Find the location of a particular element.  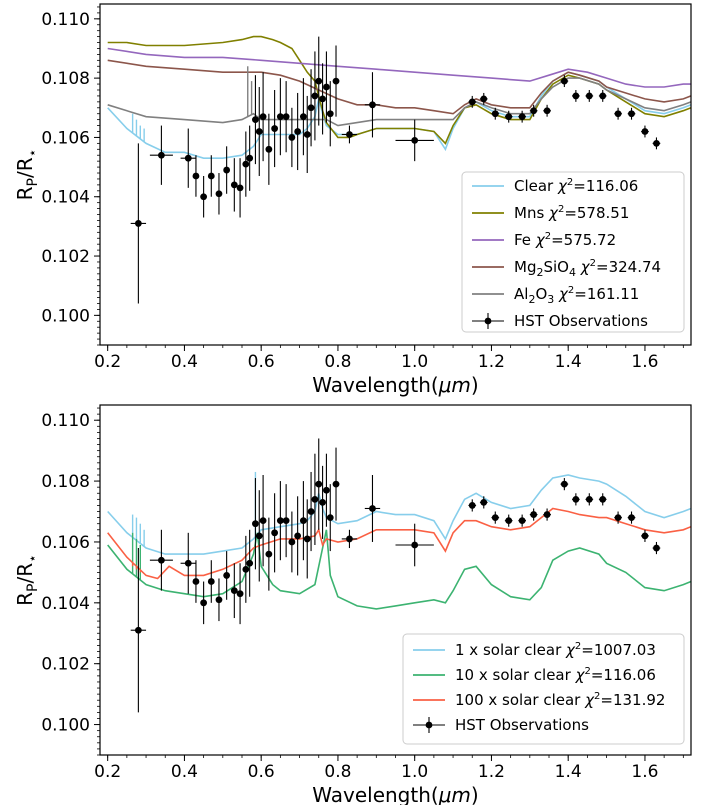

y-axis: 0.100 0.102 0.104 0.106 0.108 0.110 is located at coordinates (70, 176).